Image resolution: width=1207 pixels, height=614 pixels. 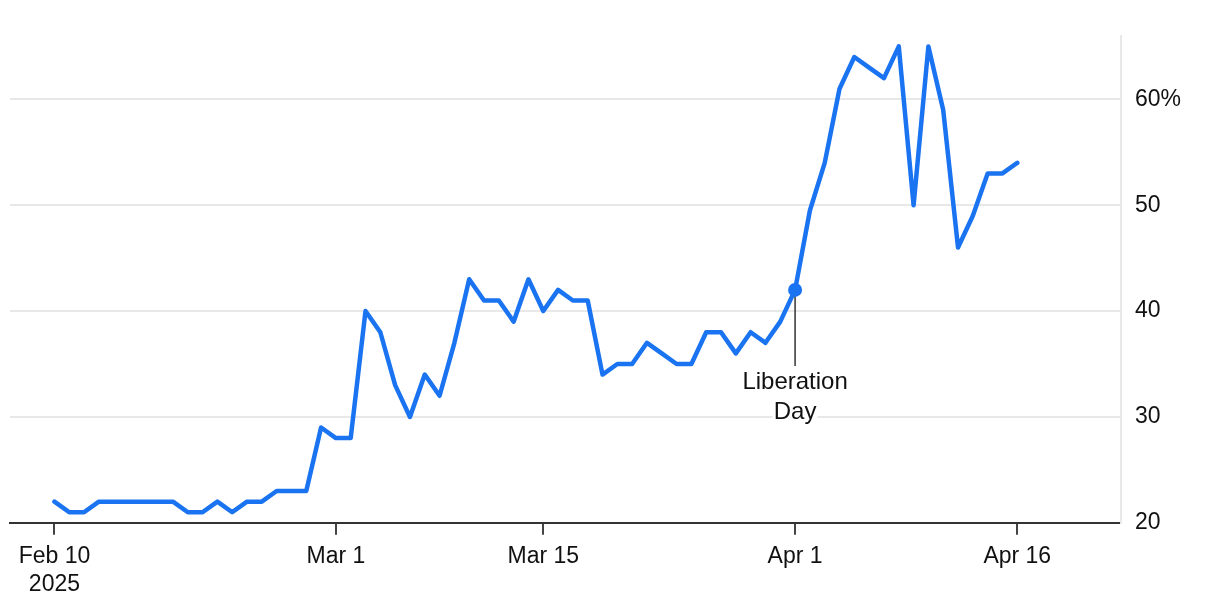 I want to click on y-tick-label: 50, so click(x=1147, y=203).